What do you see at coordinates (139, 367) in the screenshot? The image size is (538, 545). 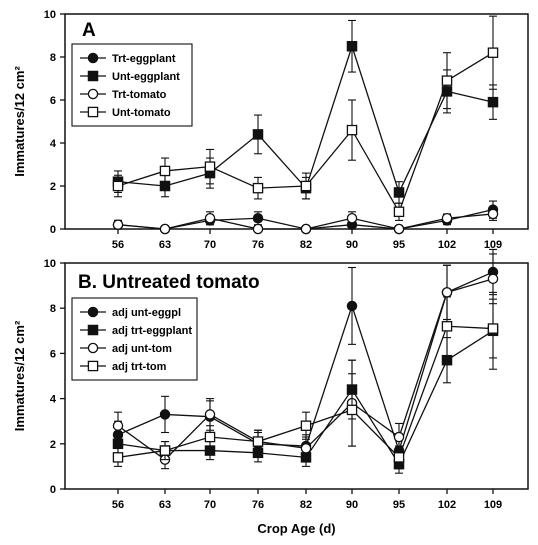 I see `legend-label: adj trt-tom` at bounding box center [139, 367].